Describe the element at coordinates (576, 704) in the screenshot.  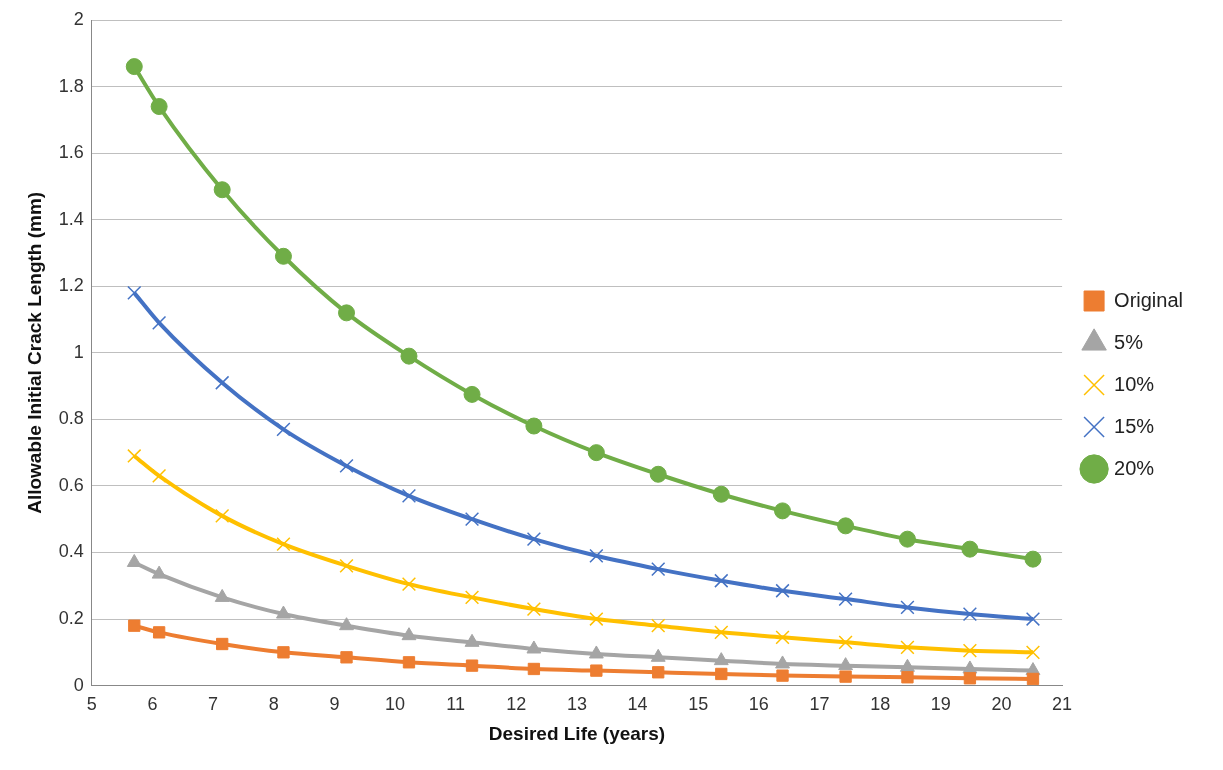
I see `x-tick-label: 13` at that location.